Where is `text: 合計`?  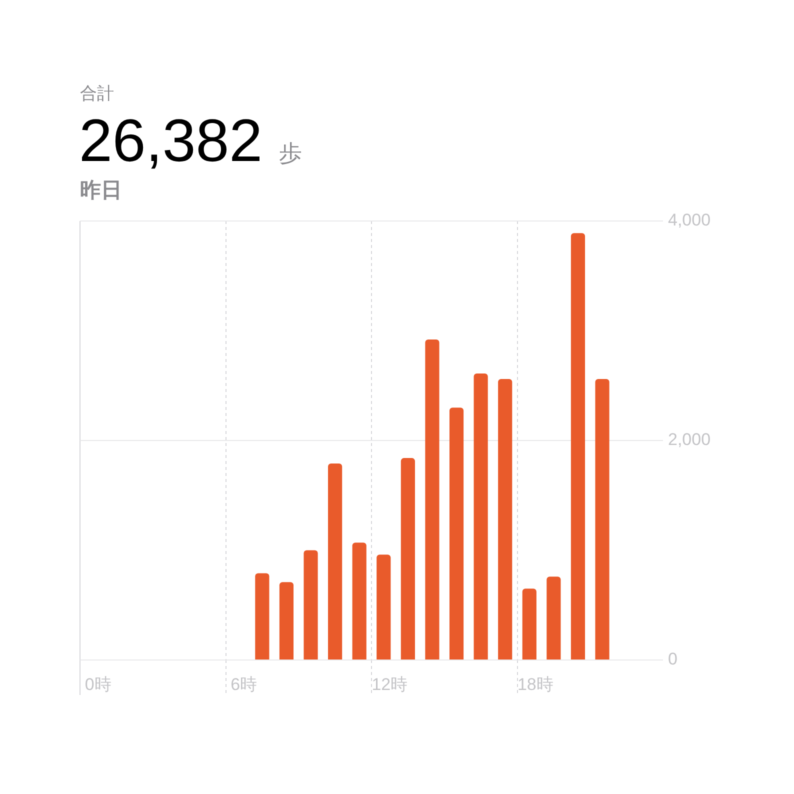 text: 合計 is located at coordinates (97, 94).